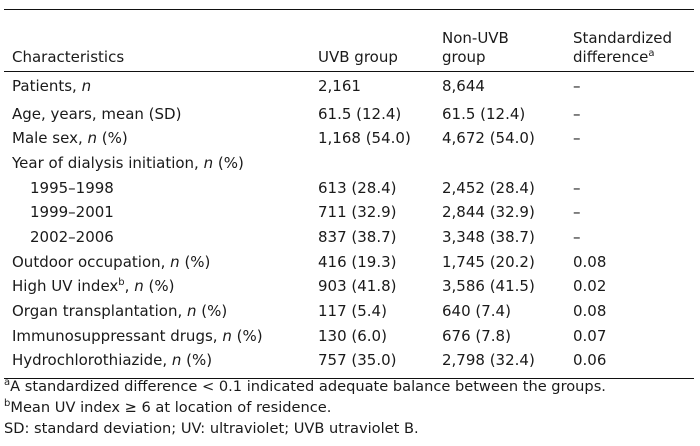 This screenshot has height=446, width=700. Describe the element at coordinates (339, 86) in the screenshot. I see `cell-uvb: 2,161` at that location.